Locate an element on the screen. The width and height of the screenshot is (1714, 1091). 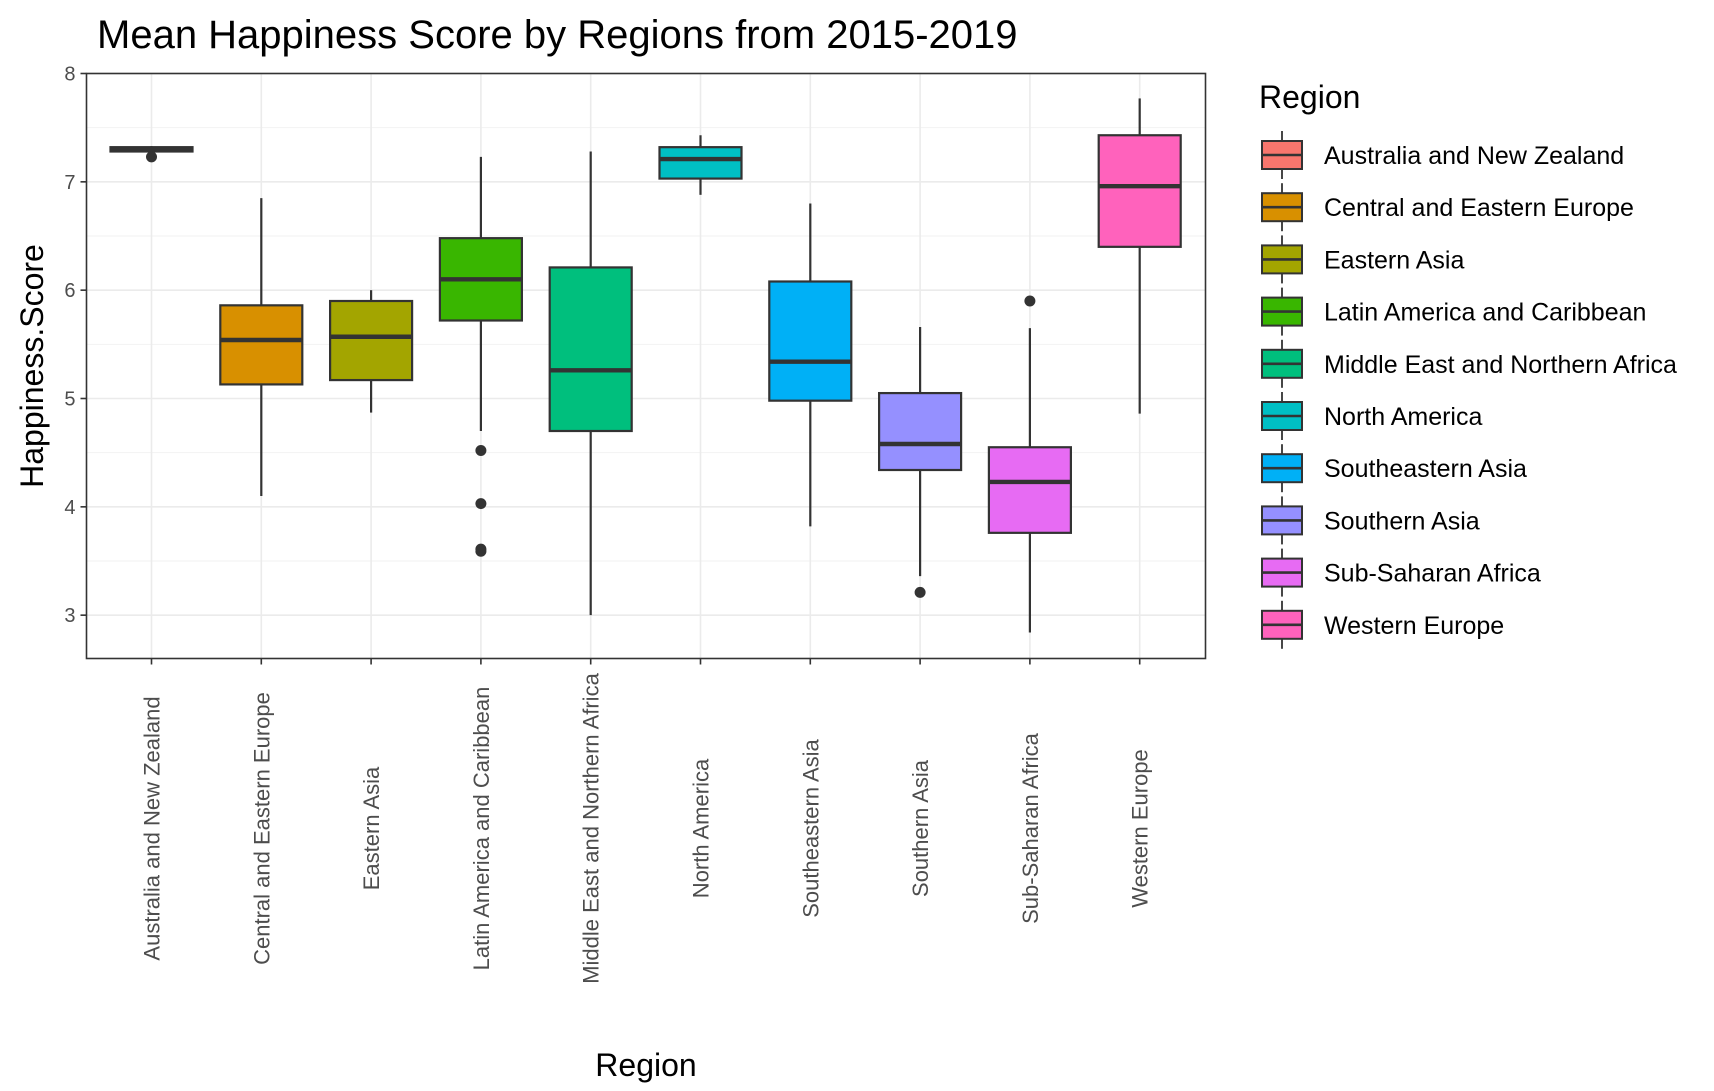
legend-item: Southeastern Asia is located at coordinates (1394, 468).